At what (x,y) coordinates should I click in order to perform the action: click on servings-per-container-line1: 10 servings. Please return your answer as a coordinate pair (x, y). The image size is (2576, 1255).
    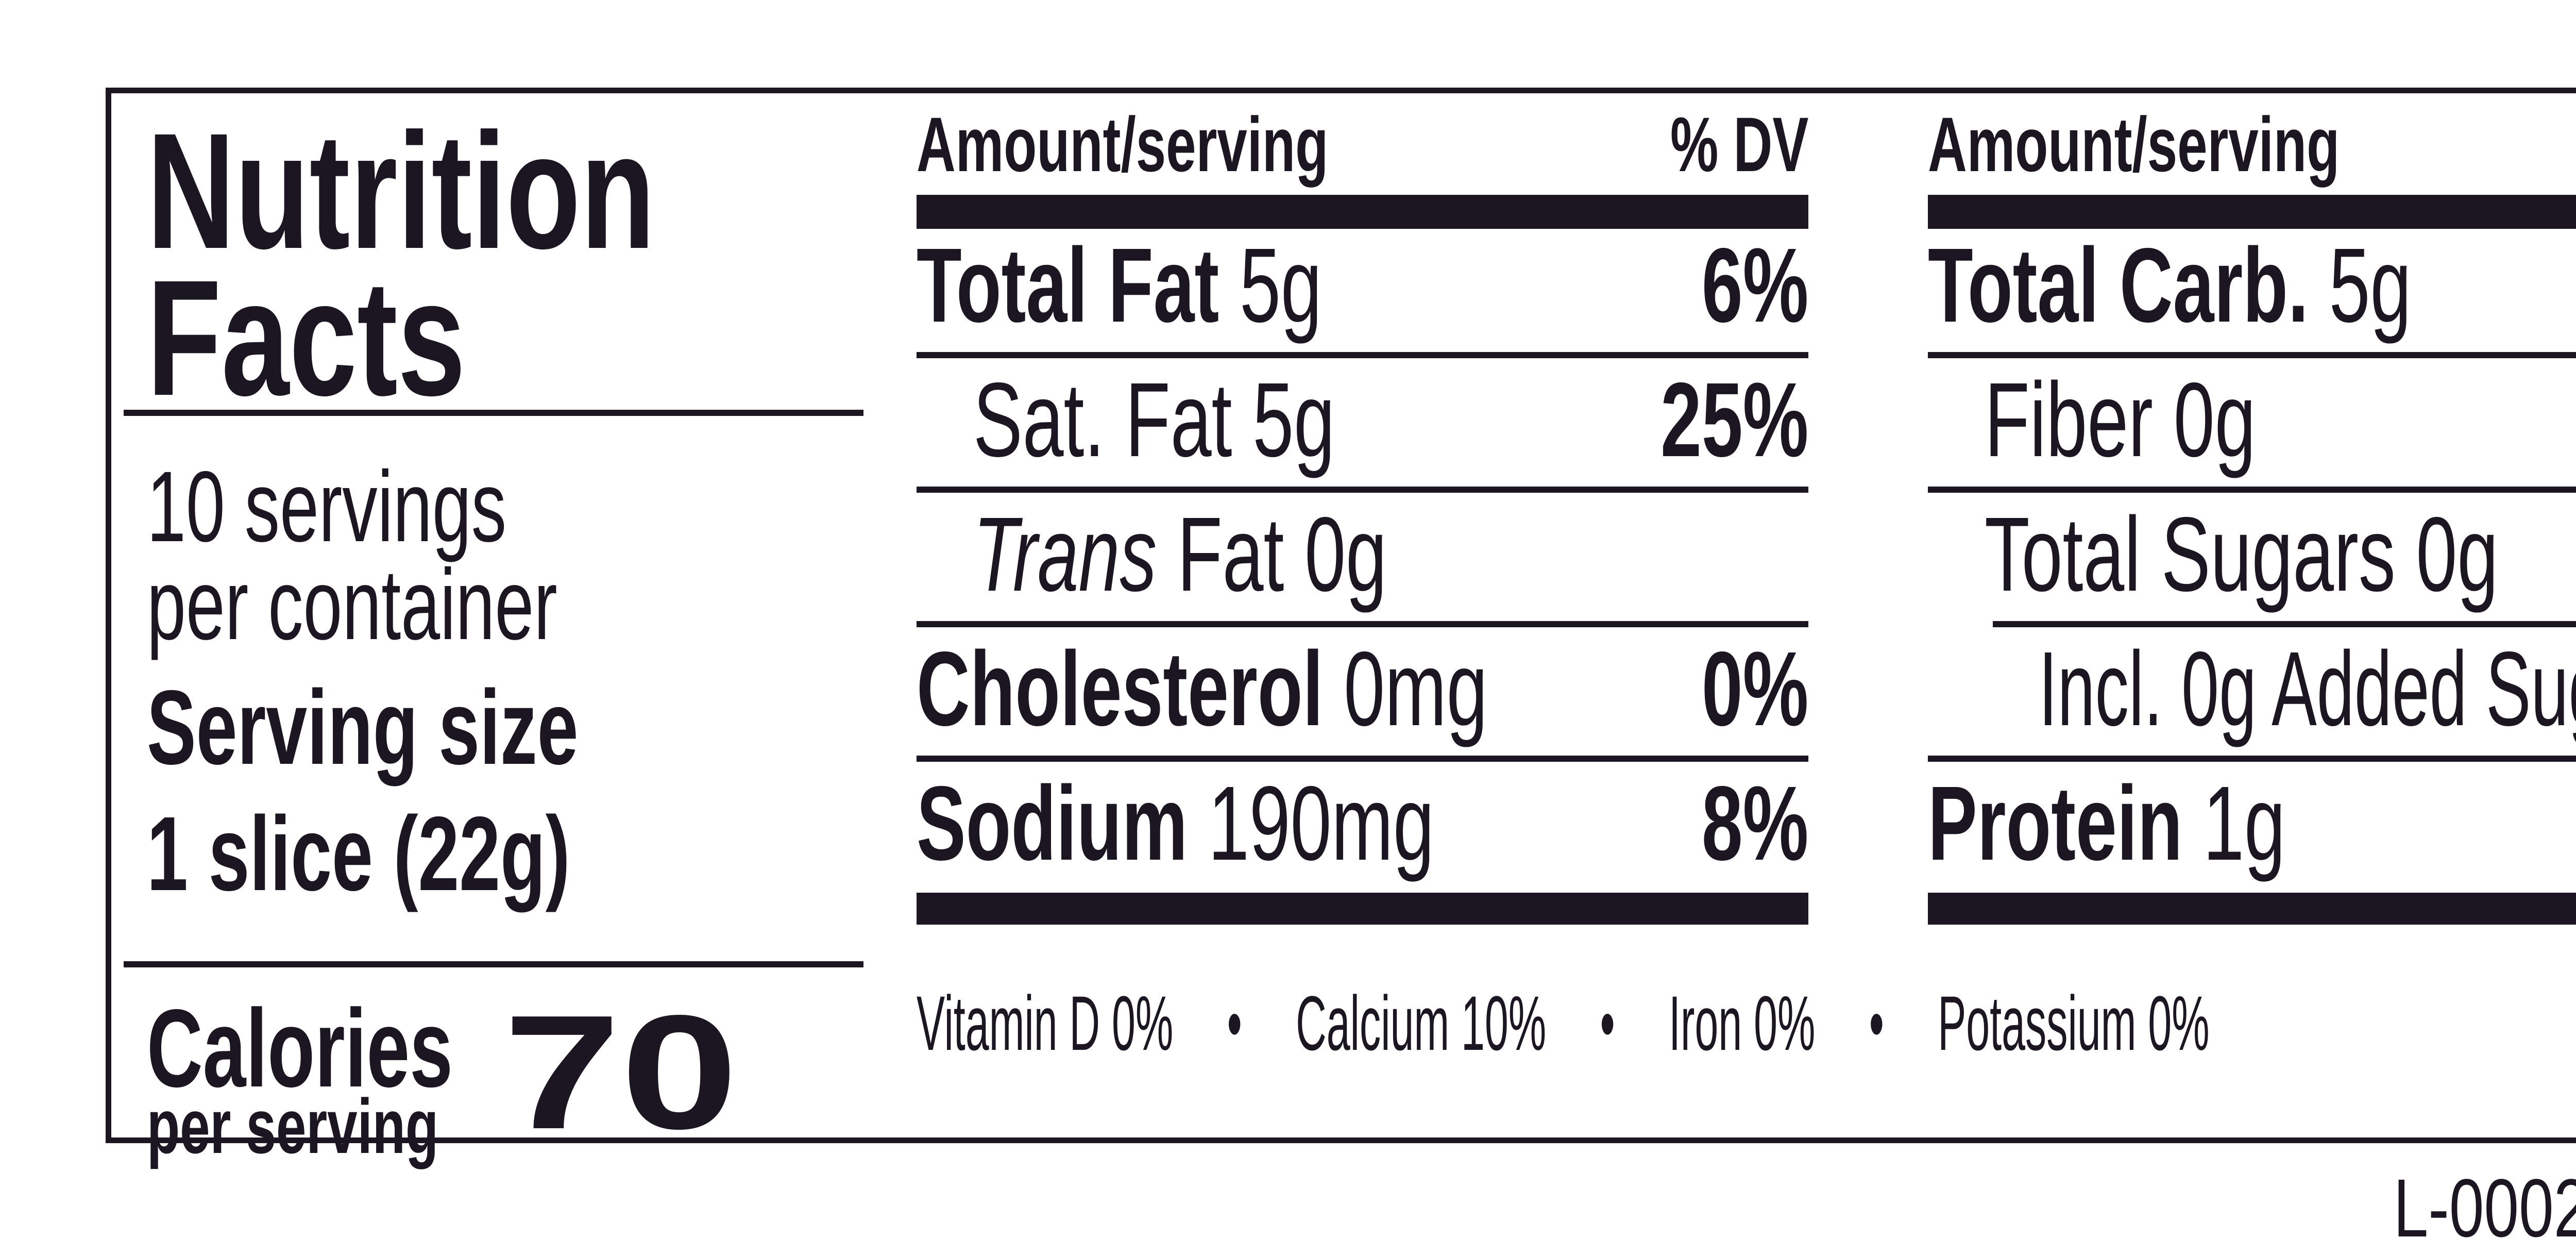
    Looking at the image, I should click on (403, 507).